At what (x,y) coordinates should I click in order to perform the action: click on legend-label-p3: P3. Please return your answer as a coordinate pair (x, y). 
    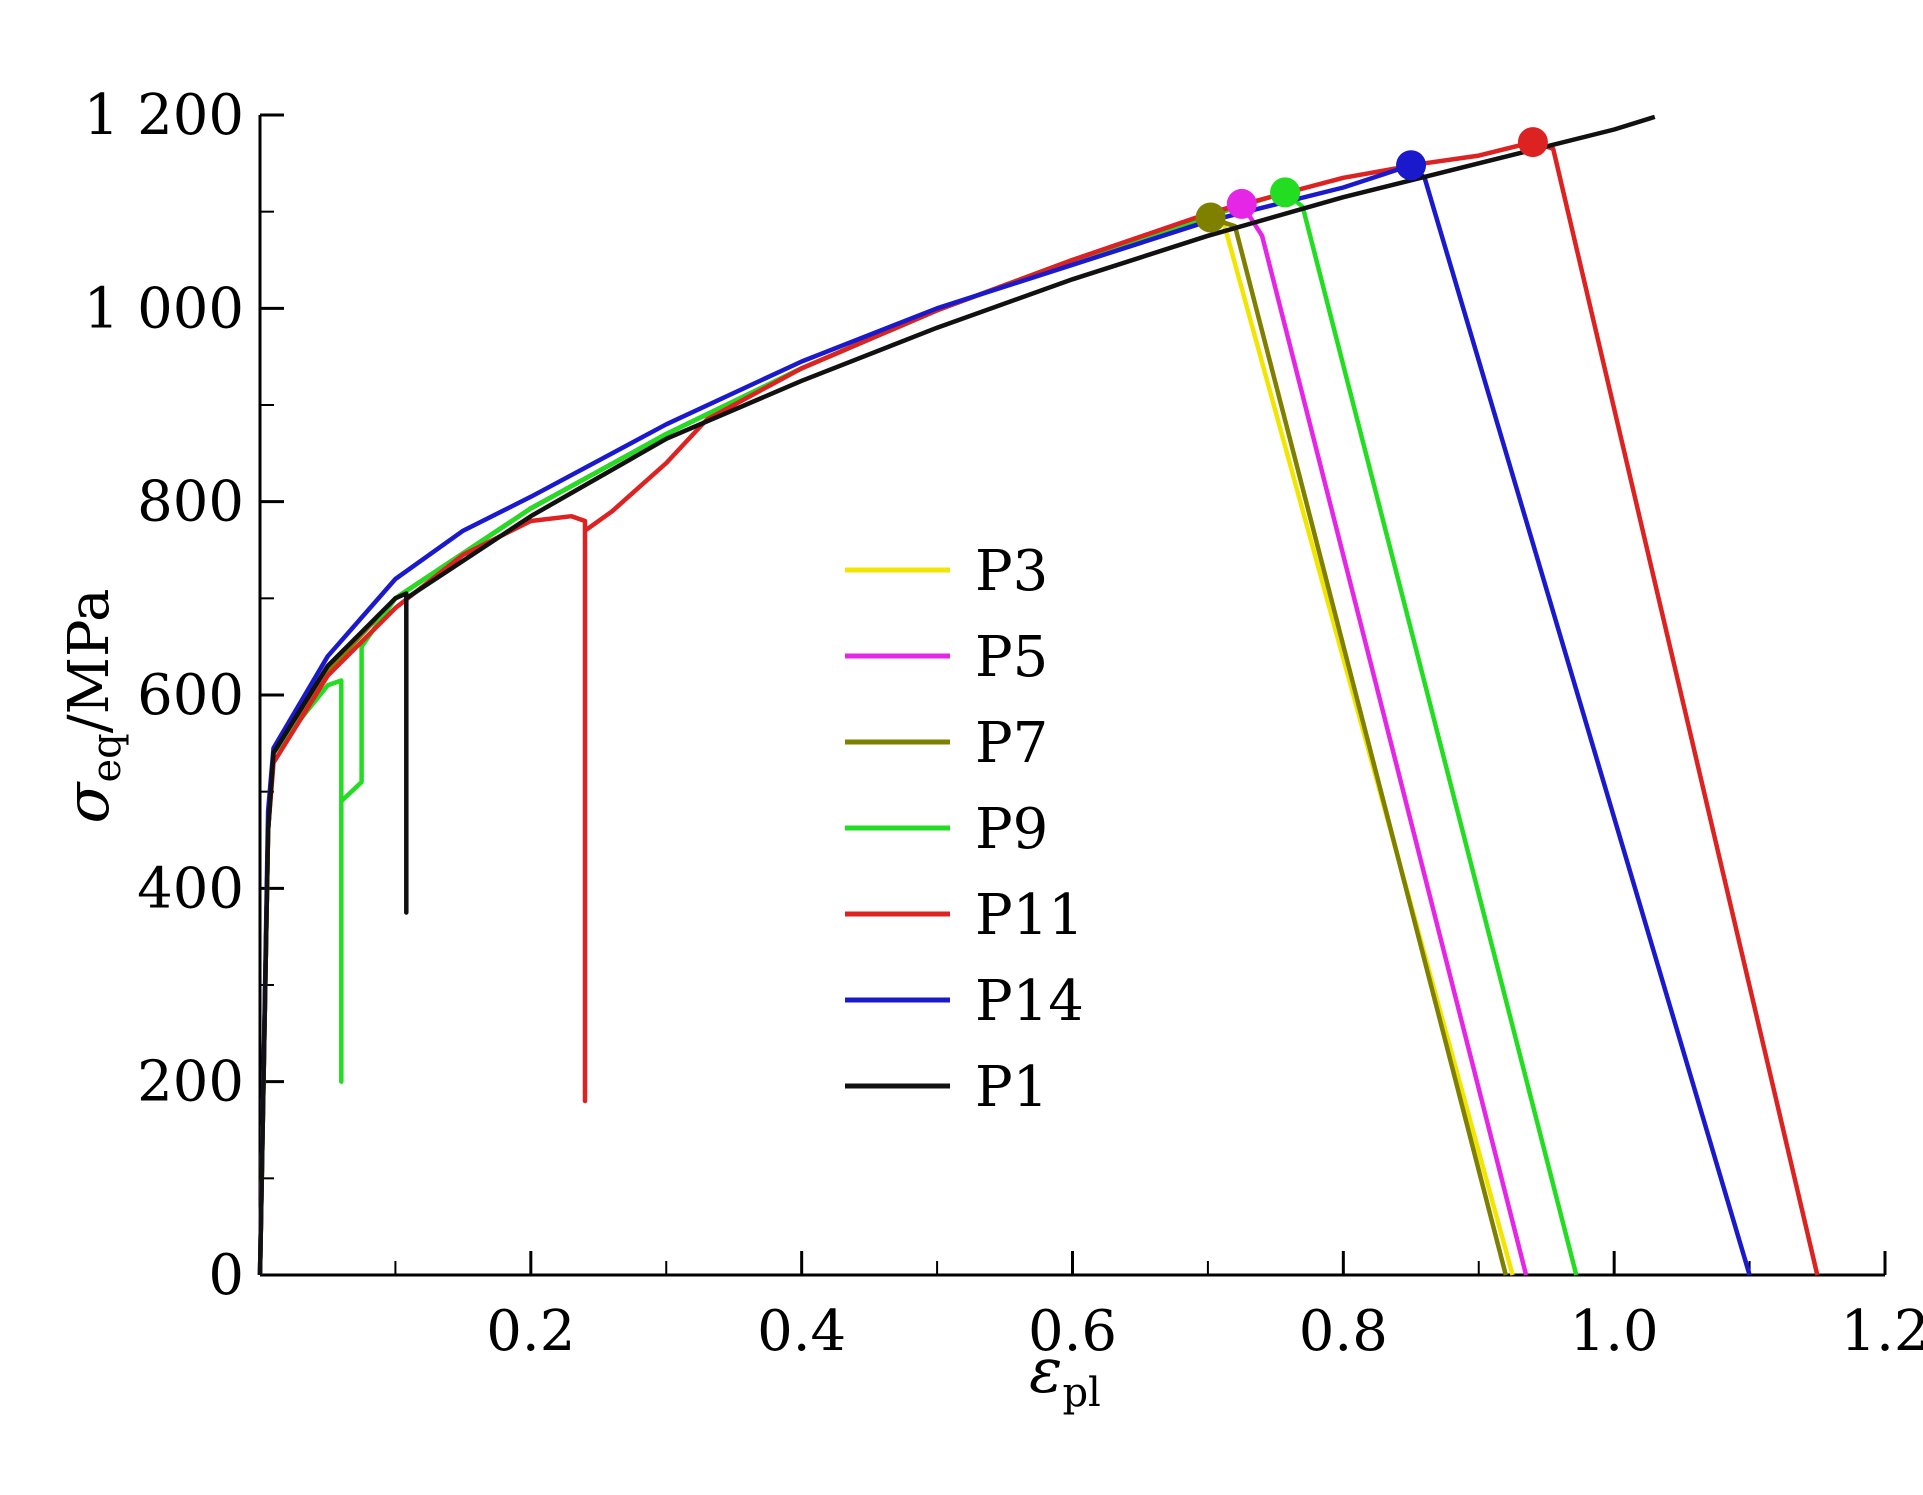
    Looking at the image, I should click on (1011, 571).